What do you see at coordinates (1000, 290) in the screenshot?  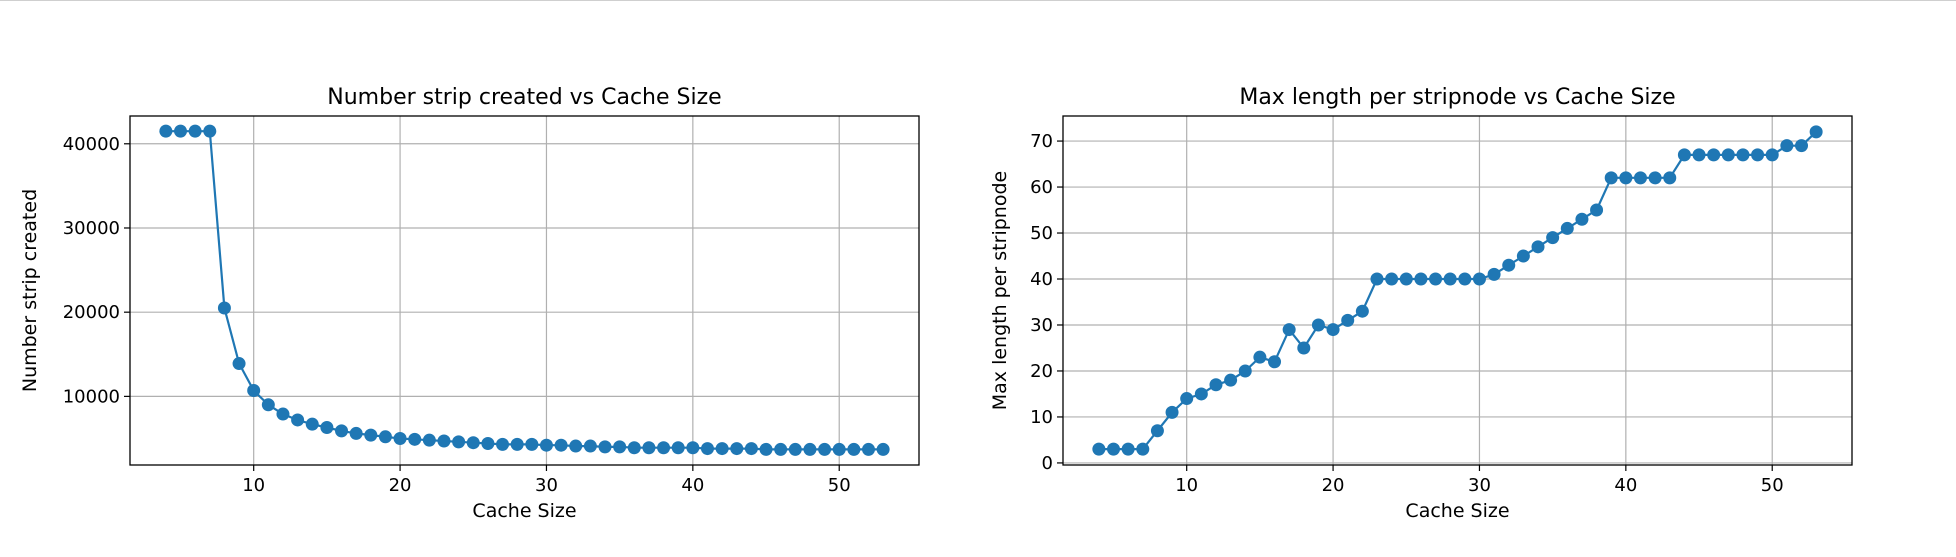 I see `chart-2-y-axis-label: Max length per stripnode` at bounding box center [1000, 290].